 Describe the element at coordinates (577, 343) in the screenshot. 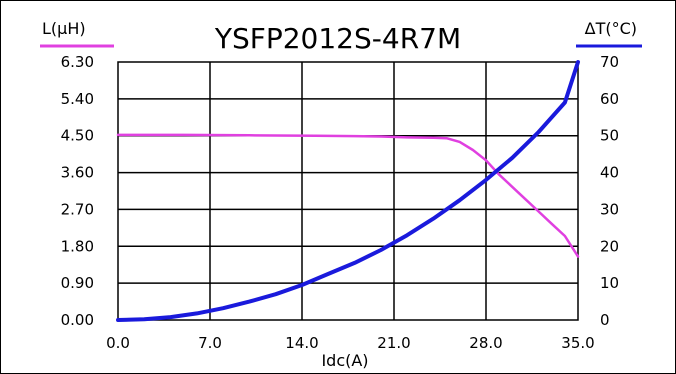

I see `x-tick-label: 35.0` at that location.